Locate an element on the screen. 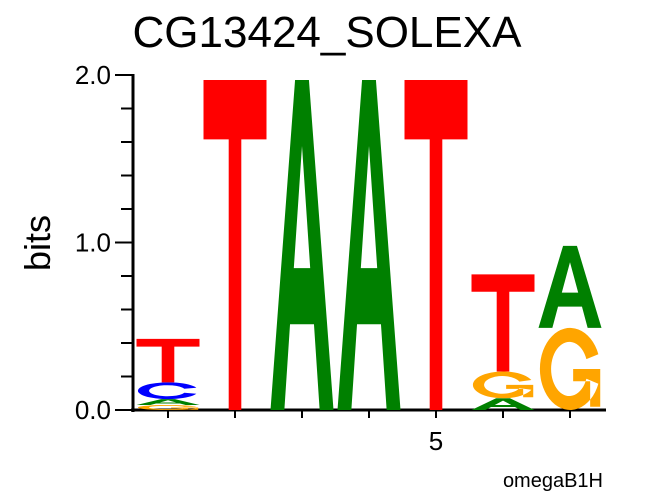 Image resolution: width=654 pixels, height=501 pixels. position-7-stack is located at coordinates (570, 327).